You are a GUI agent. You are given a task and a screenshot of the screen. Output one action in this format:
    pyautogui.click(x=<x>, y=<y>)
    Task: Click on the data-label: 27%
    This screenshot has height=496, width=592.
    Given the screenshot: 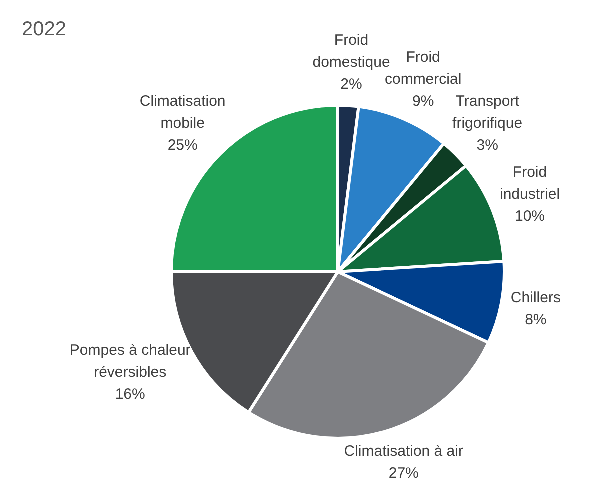 What is the action you would take?
    pyautogui.click(x=403, y=473)
    